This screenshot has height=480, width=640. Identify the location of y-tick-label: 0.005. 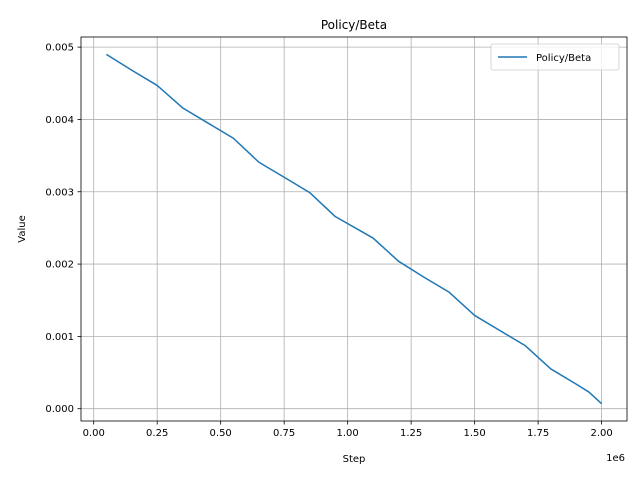
(59, 48).